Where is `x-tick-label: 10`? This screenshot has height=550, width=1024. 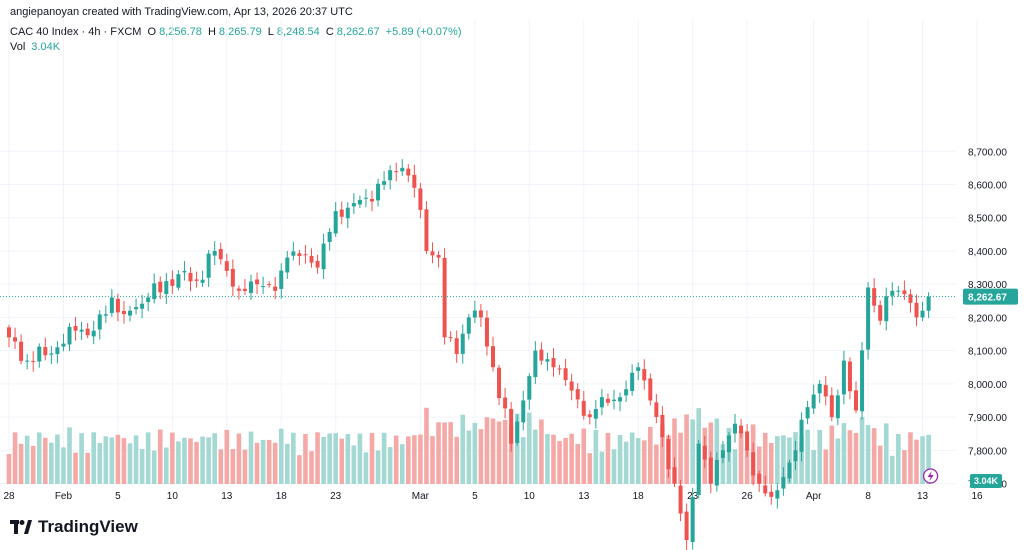
x-tick-label: 10 is located at coordinates (530, 496).